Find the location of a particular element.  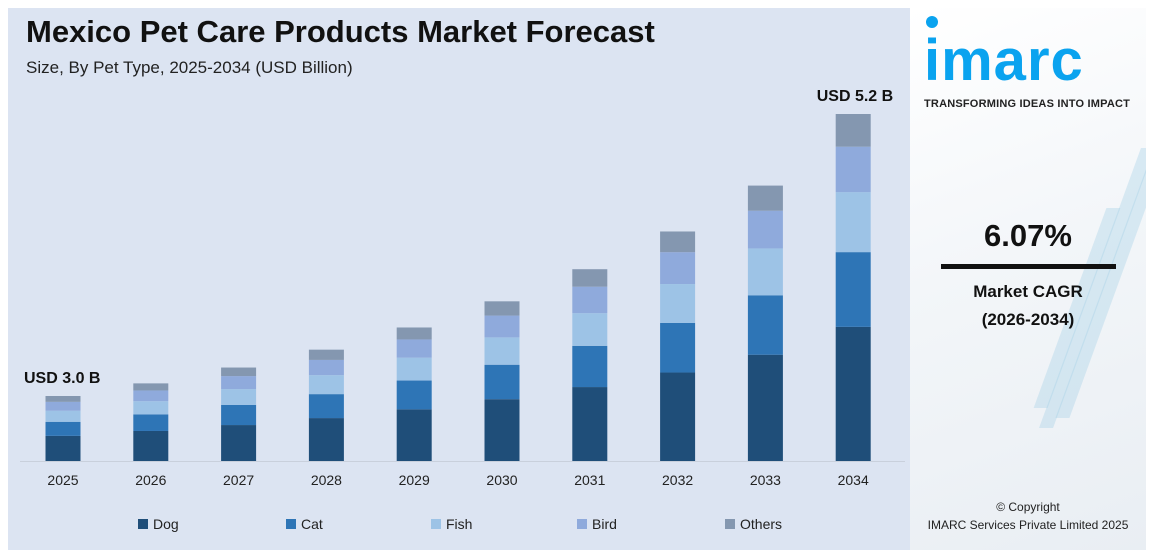

bar-segment-dog-2027 is located at coordinates (239, 443).